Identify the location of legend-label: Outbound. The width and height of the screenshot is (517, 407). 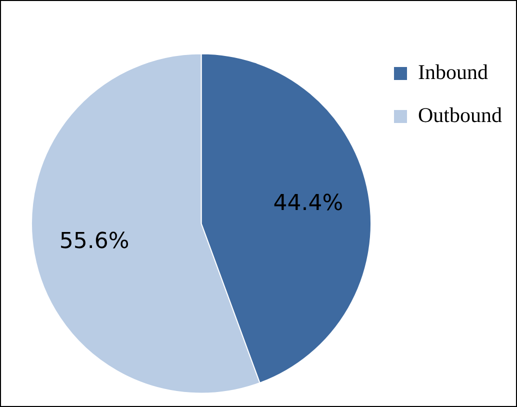
(460, 115).